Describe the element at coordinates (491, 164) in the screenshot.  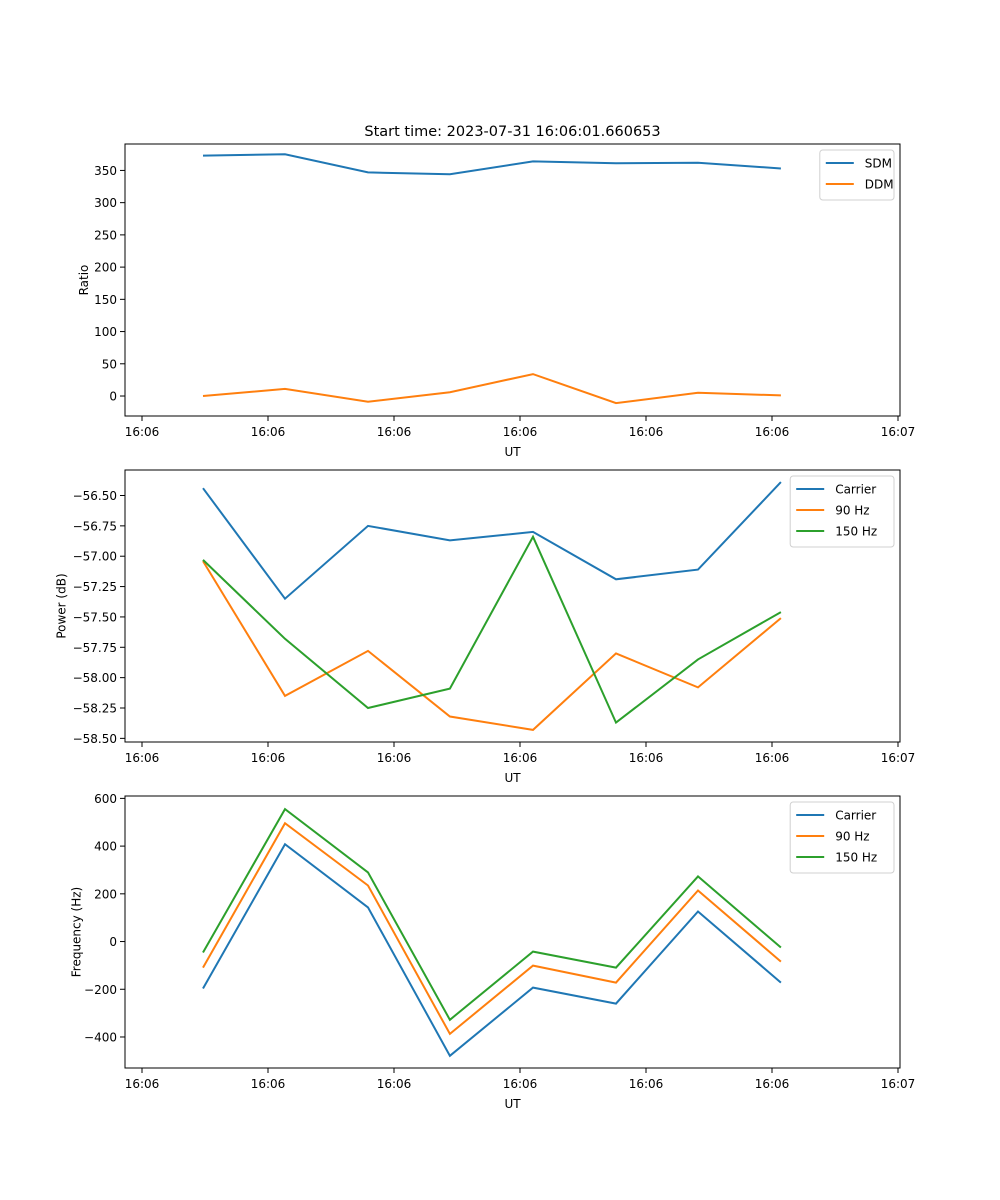
I see `series-line-sdm` at that location.